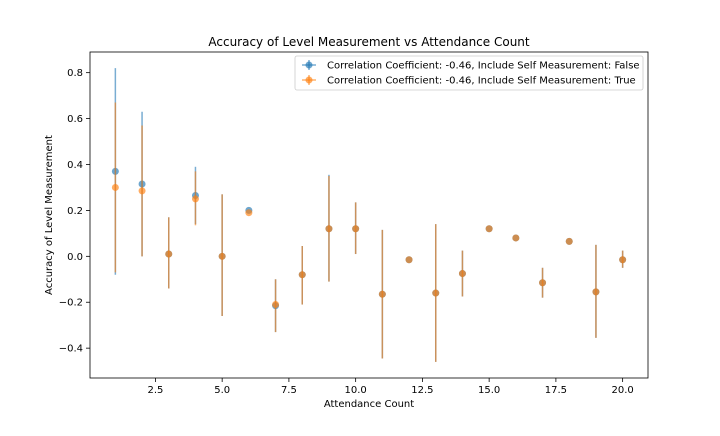 Image resolution: width=720 pixels, height=436 pixels. I want to click on y-tick-label: 0.2, so click(75, 211).